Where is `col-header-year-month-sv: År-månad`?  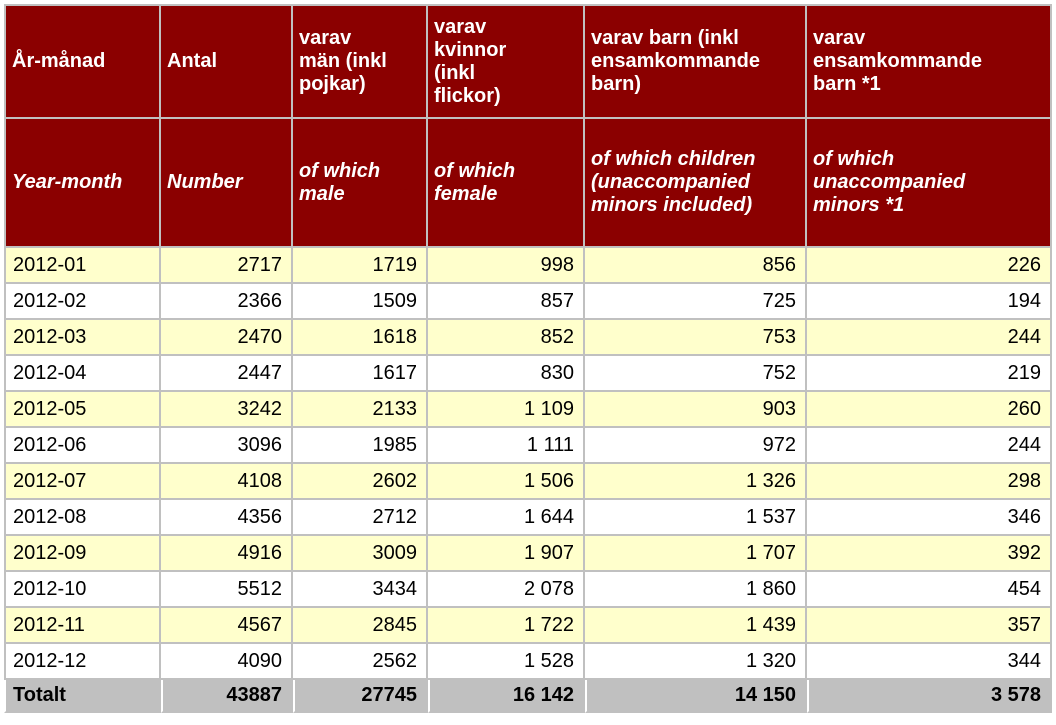
col-header-year-month-sv: År-månad is located at coordinates (82, 62).